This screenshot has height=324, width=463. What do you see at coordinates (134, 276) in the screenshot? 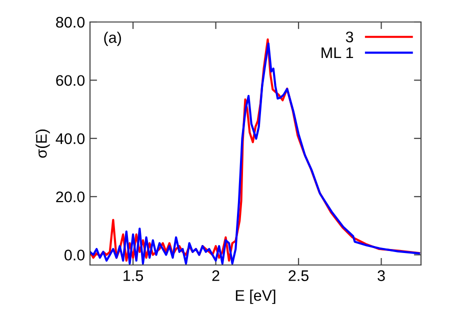
I see `x-tick-label: 1.5` at bounding box center [134, 276].